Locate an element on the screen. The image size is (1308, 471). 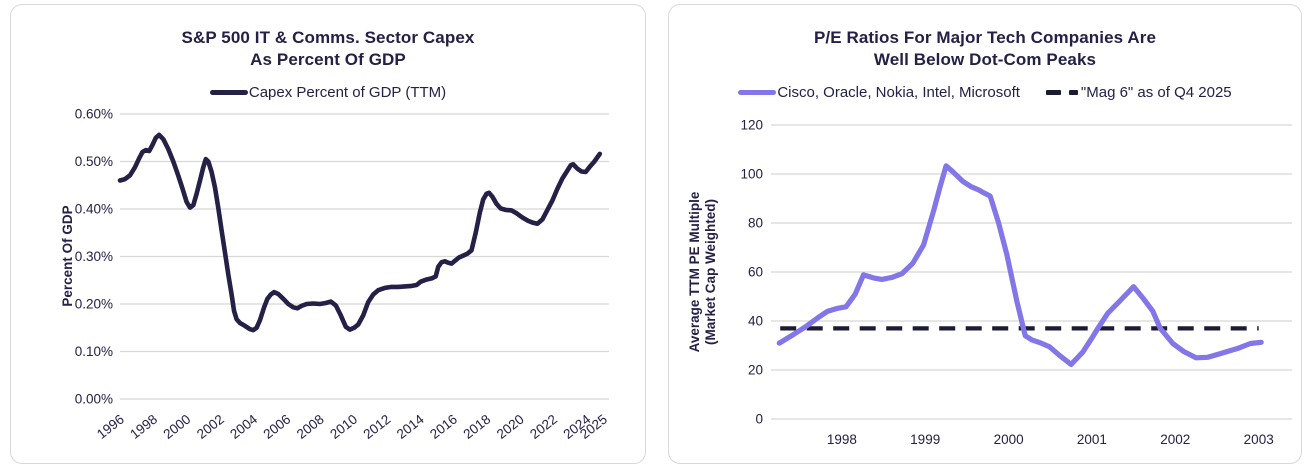
capex-line-swatch-icon is located at coordinates (228, 92).